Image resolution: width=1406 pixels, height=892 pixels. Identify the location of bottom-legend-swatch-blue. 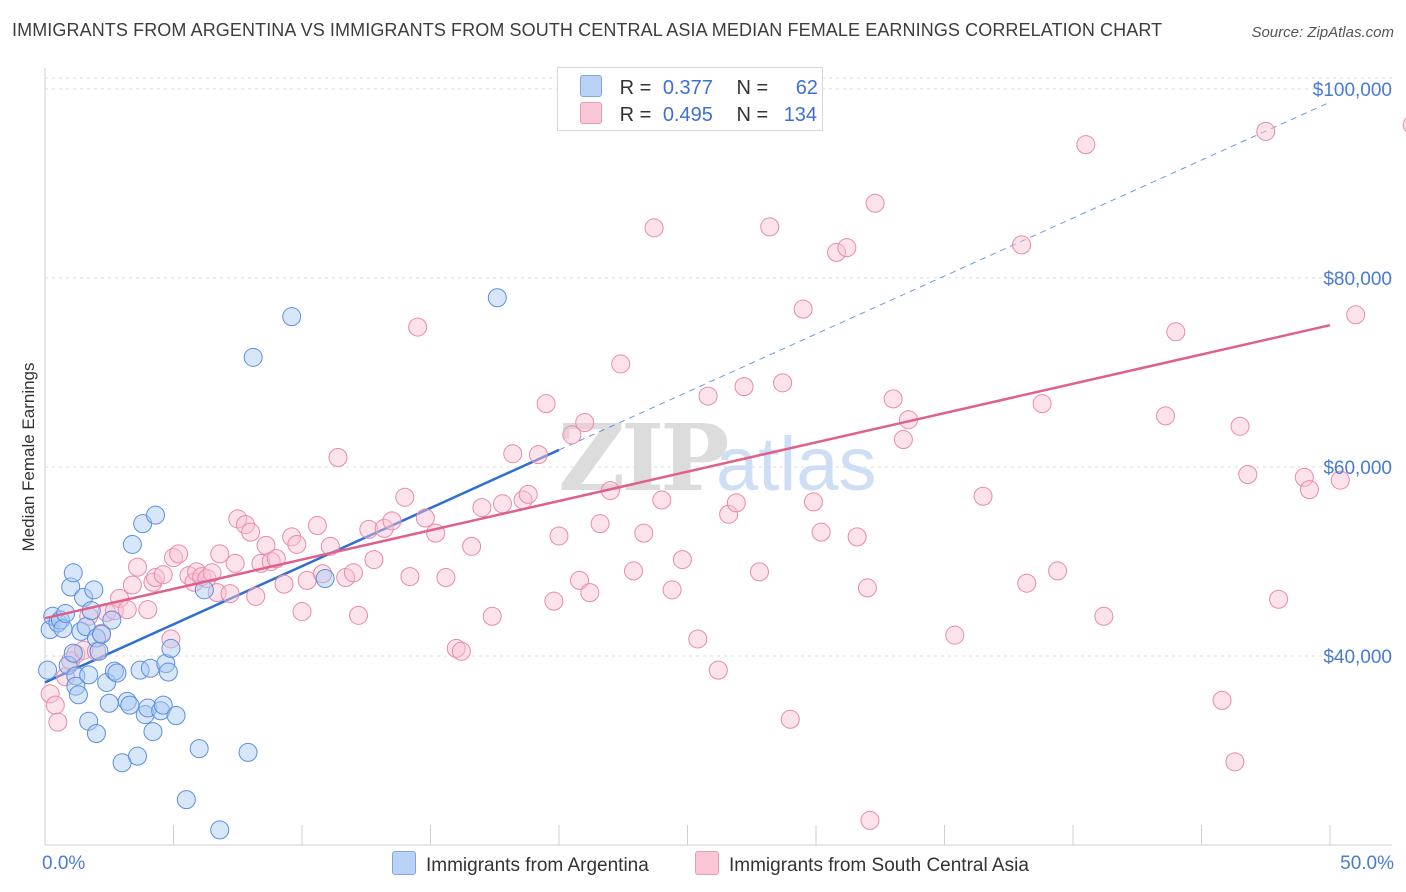
(404, 863).